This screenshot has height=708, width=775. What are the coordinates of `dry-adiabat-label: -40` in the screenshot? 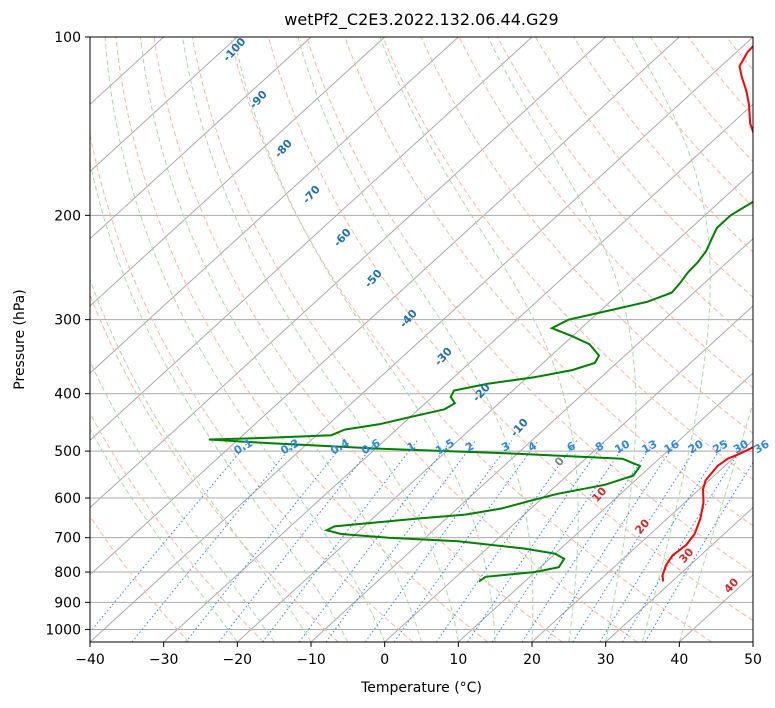 It's located at (408, 319).